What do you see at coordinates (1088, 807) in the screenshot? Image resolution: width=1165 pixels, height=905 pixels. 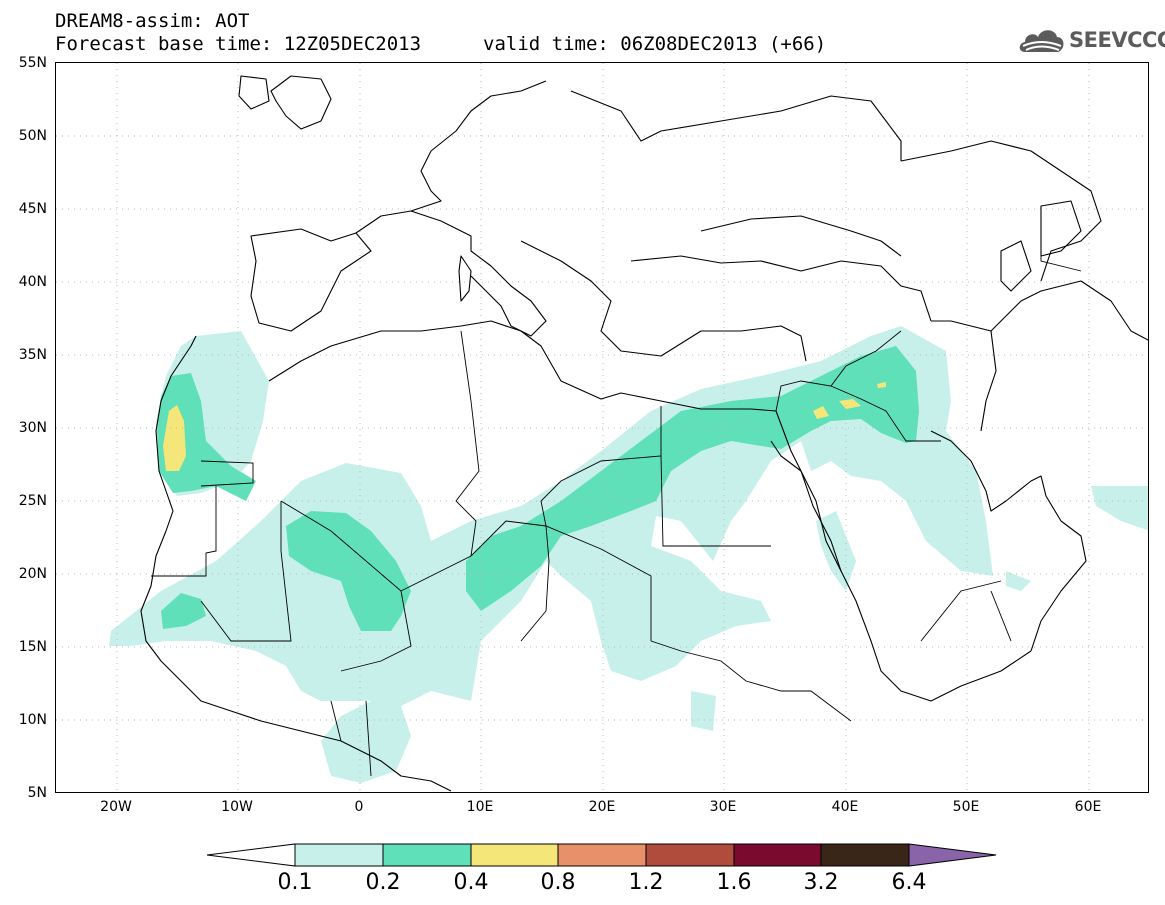 I see `lon-label-60e: 60E` at bounding box center [1088, 807].